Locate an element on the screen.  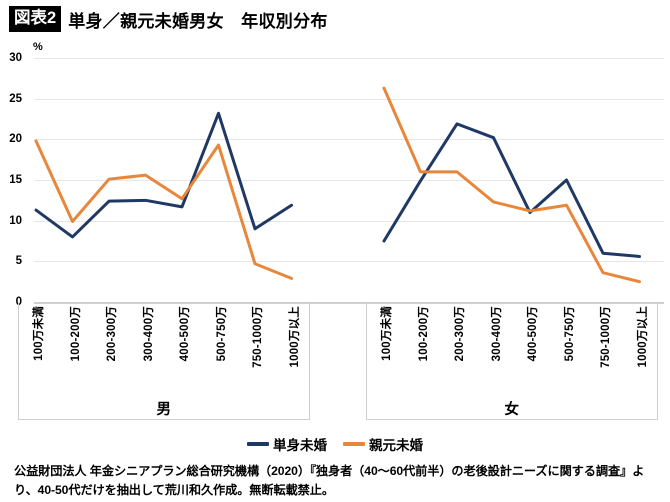
legend-label: 親元未婚 is located at coordinates (396, 445).